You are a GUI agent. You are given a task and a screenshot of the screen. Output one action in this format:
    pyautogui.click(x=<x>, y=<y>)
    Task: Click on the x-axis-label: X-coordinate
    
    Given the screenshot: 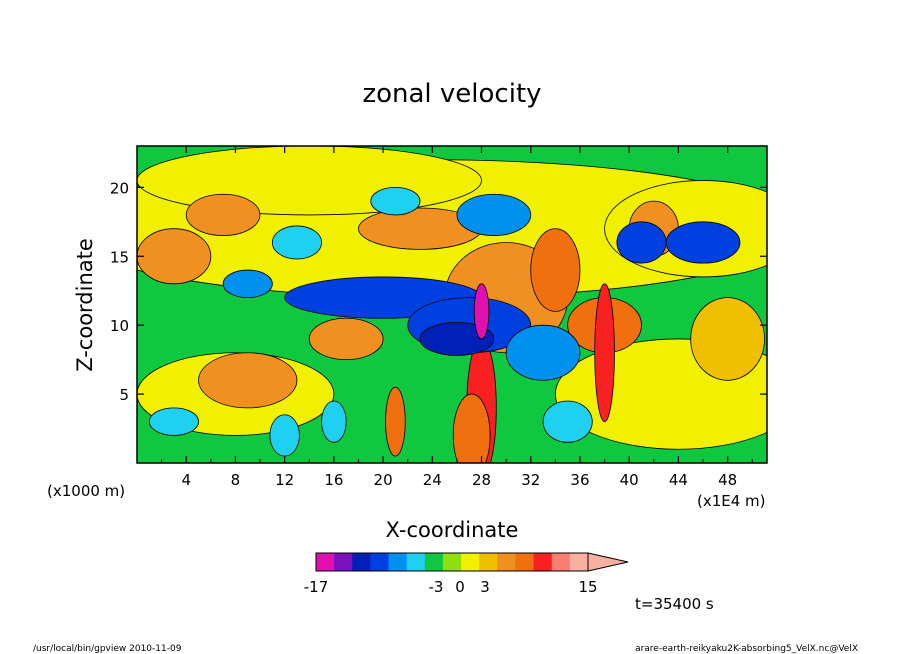 What is the action you would take?
    pyautogui.click(x=452, y=530)
    